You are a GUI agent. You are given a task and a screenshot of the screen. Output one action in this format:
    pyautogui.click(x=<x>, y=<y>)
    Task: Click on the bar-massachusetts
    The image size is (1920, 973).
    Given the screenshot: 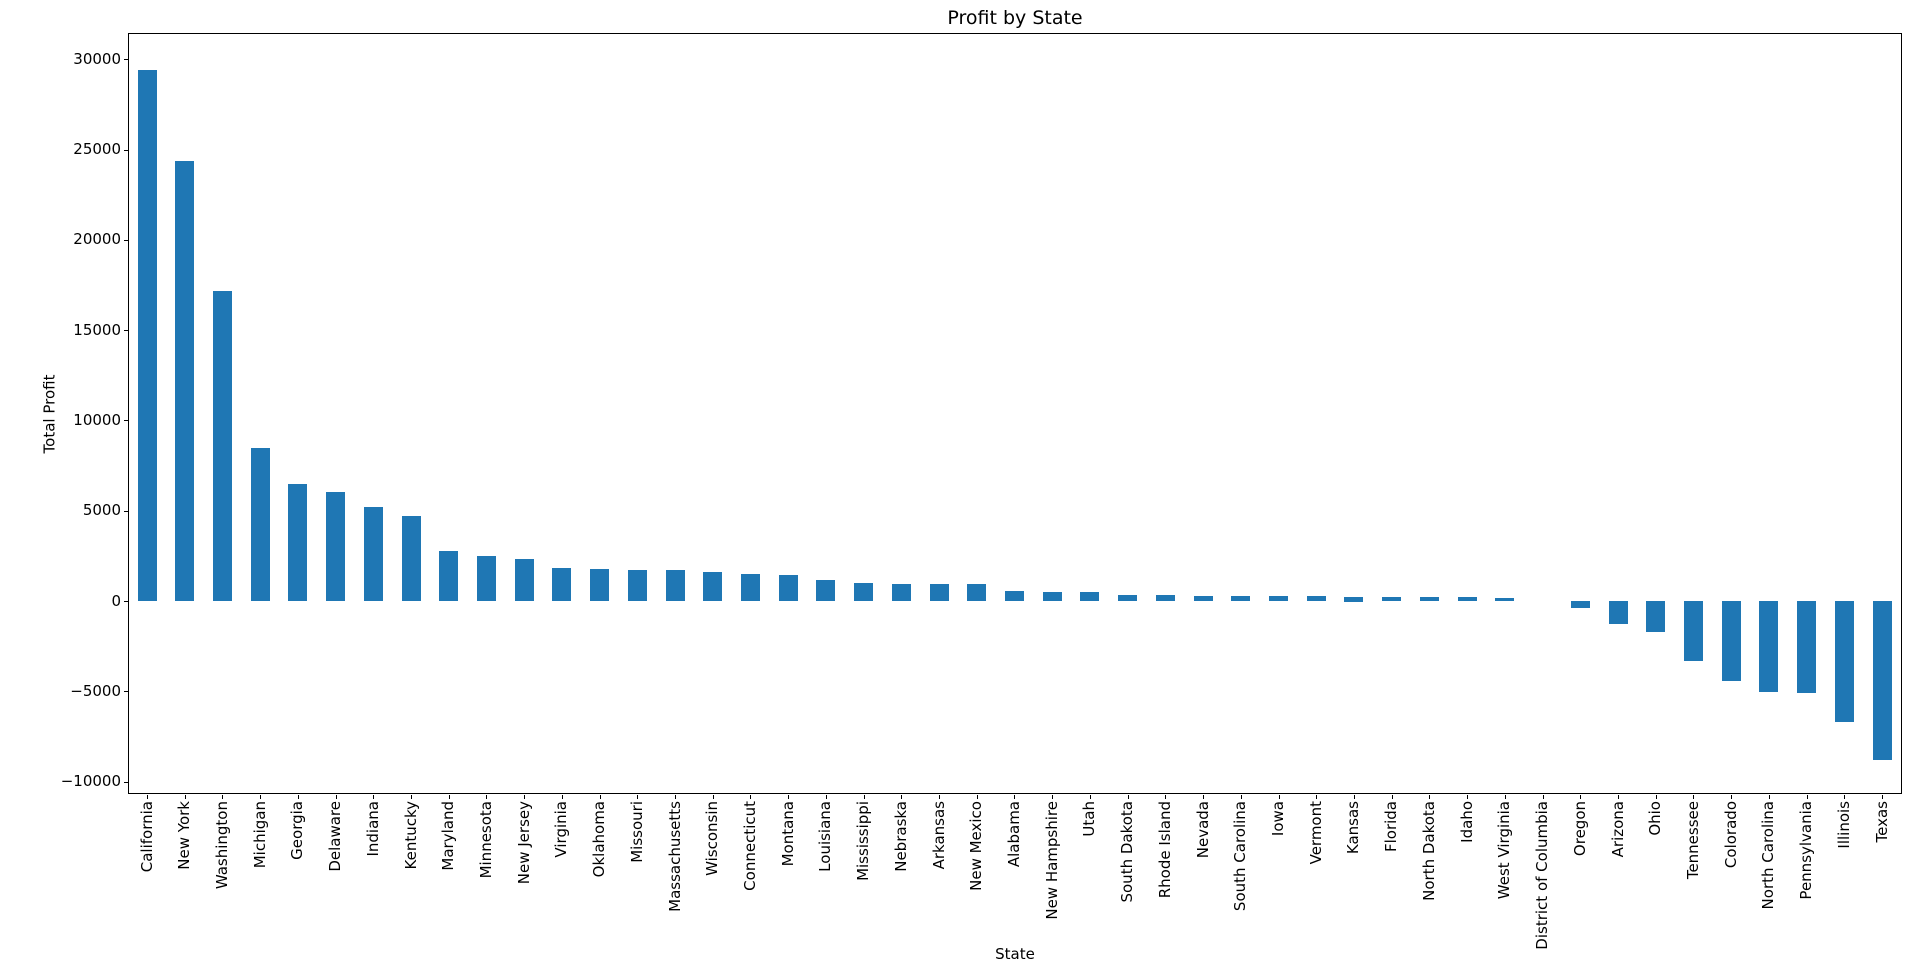 What is the action you would take?
    pyautogui.click(x=675, y=586)
    